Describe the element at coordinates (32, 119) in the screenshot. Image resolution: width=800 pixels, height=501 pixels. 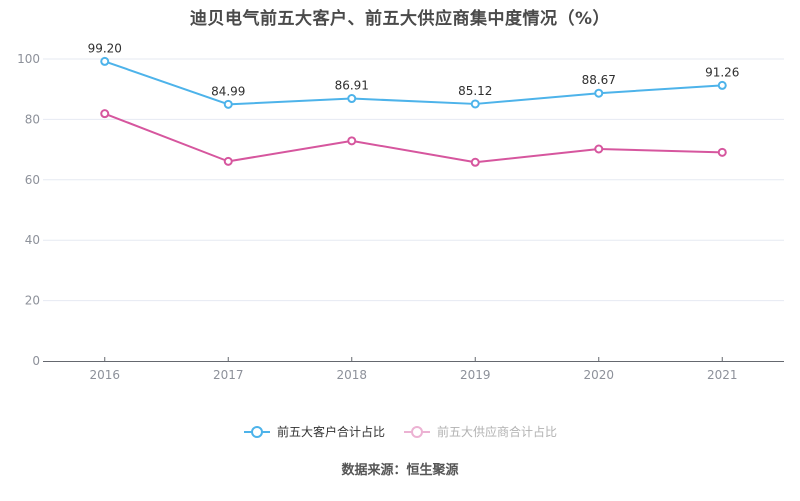
I see `y-axis-tick-label: 80` at that location.